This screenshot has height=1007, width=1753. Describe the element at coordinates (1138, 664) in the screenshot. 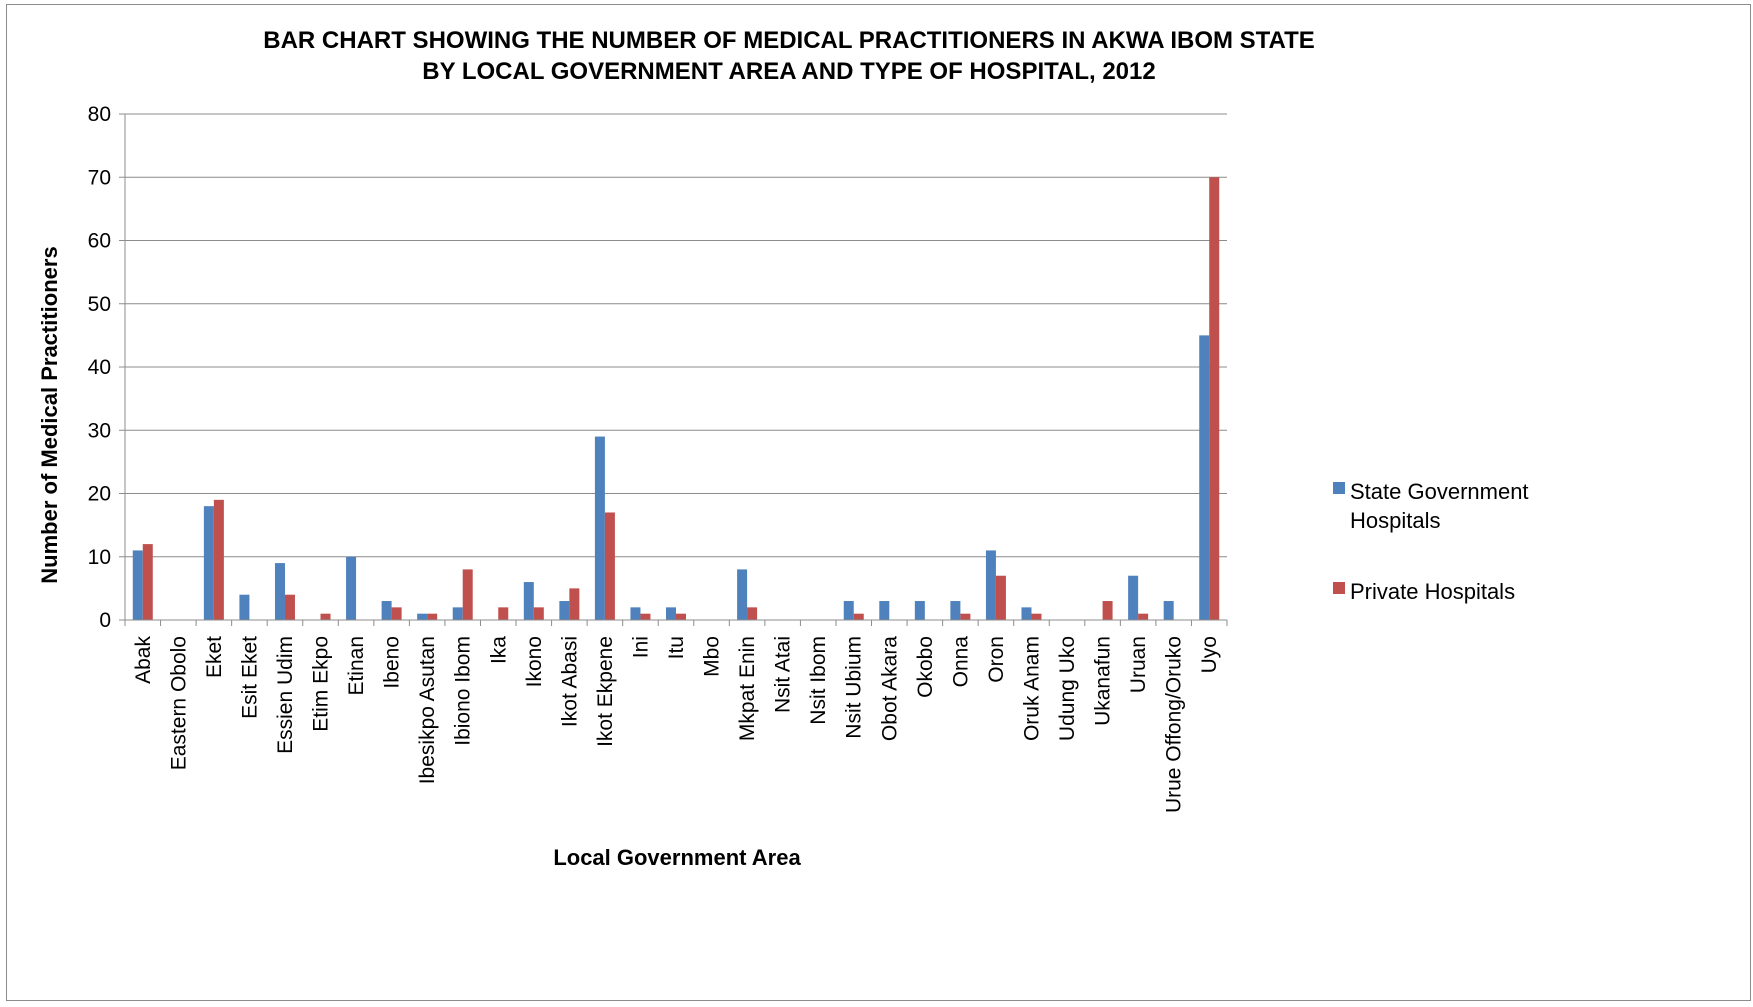

I see `x-category-label: Uruan` at that location.